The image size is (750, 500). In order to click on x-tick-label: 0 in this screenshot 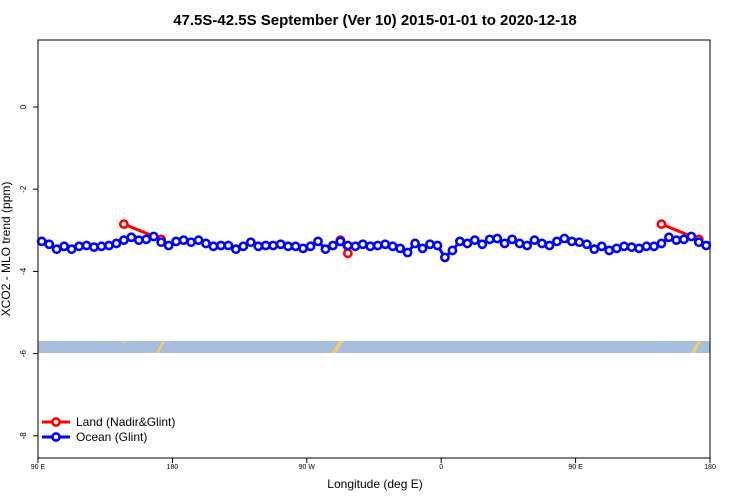, I will do `click(441, 467)`.